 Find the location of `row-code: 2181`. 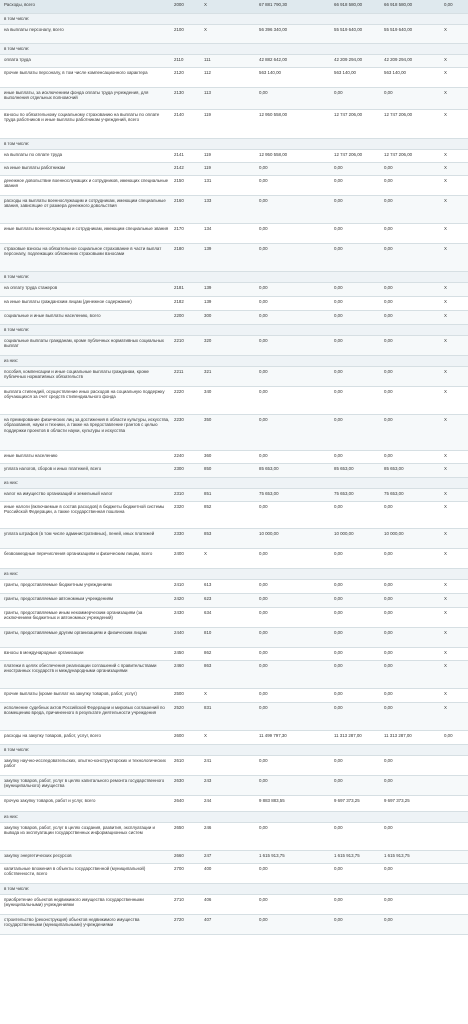

row-code: 2181 is located at coordinates (179, 287).